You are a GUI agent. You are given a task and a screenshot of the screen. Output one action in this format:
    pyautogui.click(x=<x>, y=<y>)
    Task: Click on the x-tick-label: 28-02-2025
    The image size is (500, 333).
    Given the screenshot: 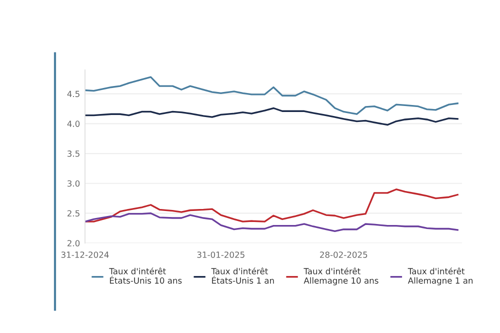 What is the action you would take?
    pyautogui.click(x=344, y=255)
    